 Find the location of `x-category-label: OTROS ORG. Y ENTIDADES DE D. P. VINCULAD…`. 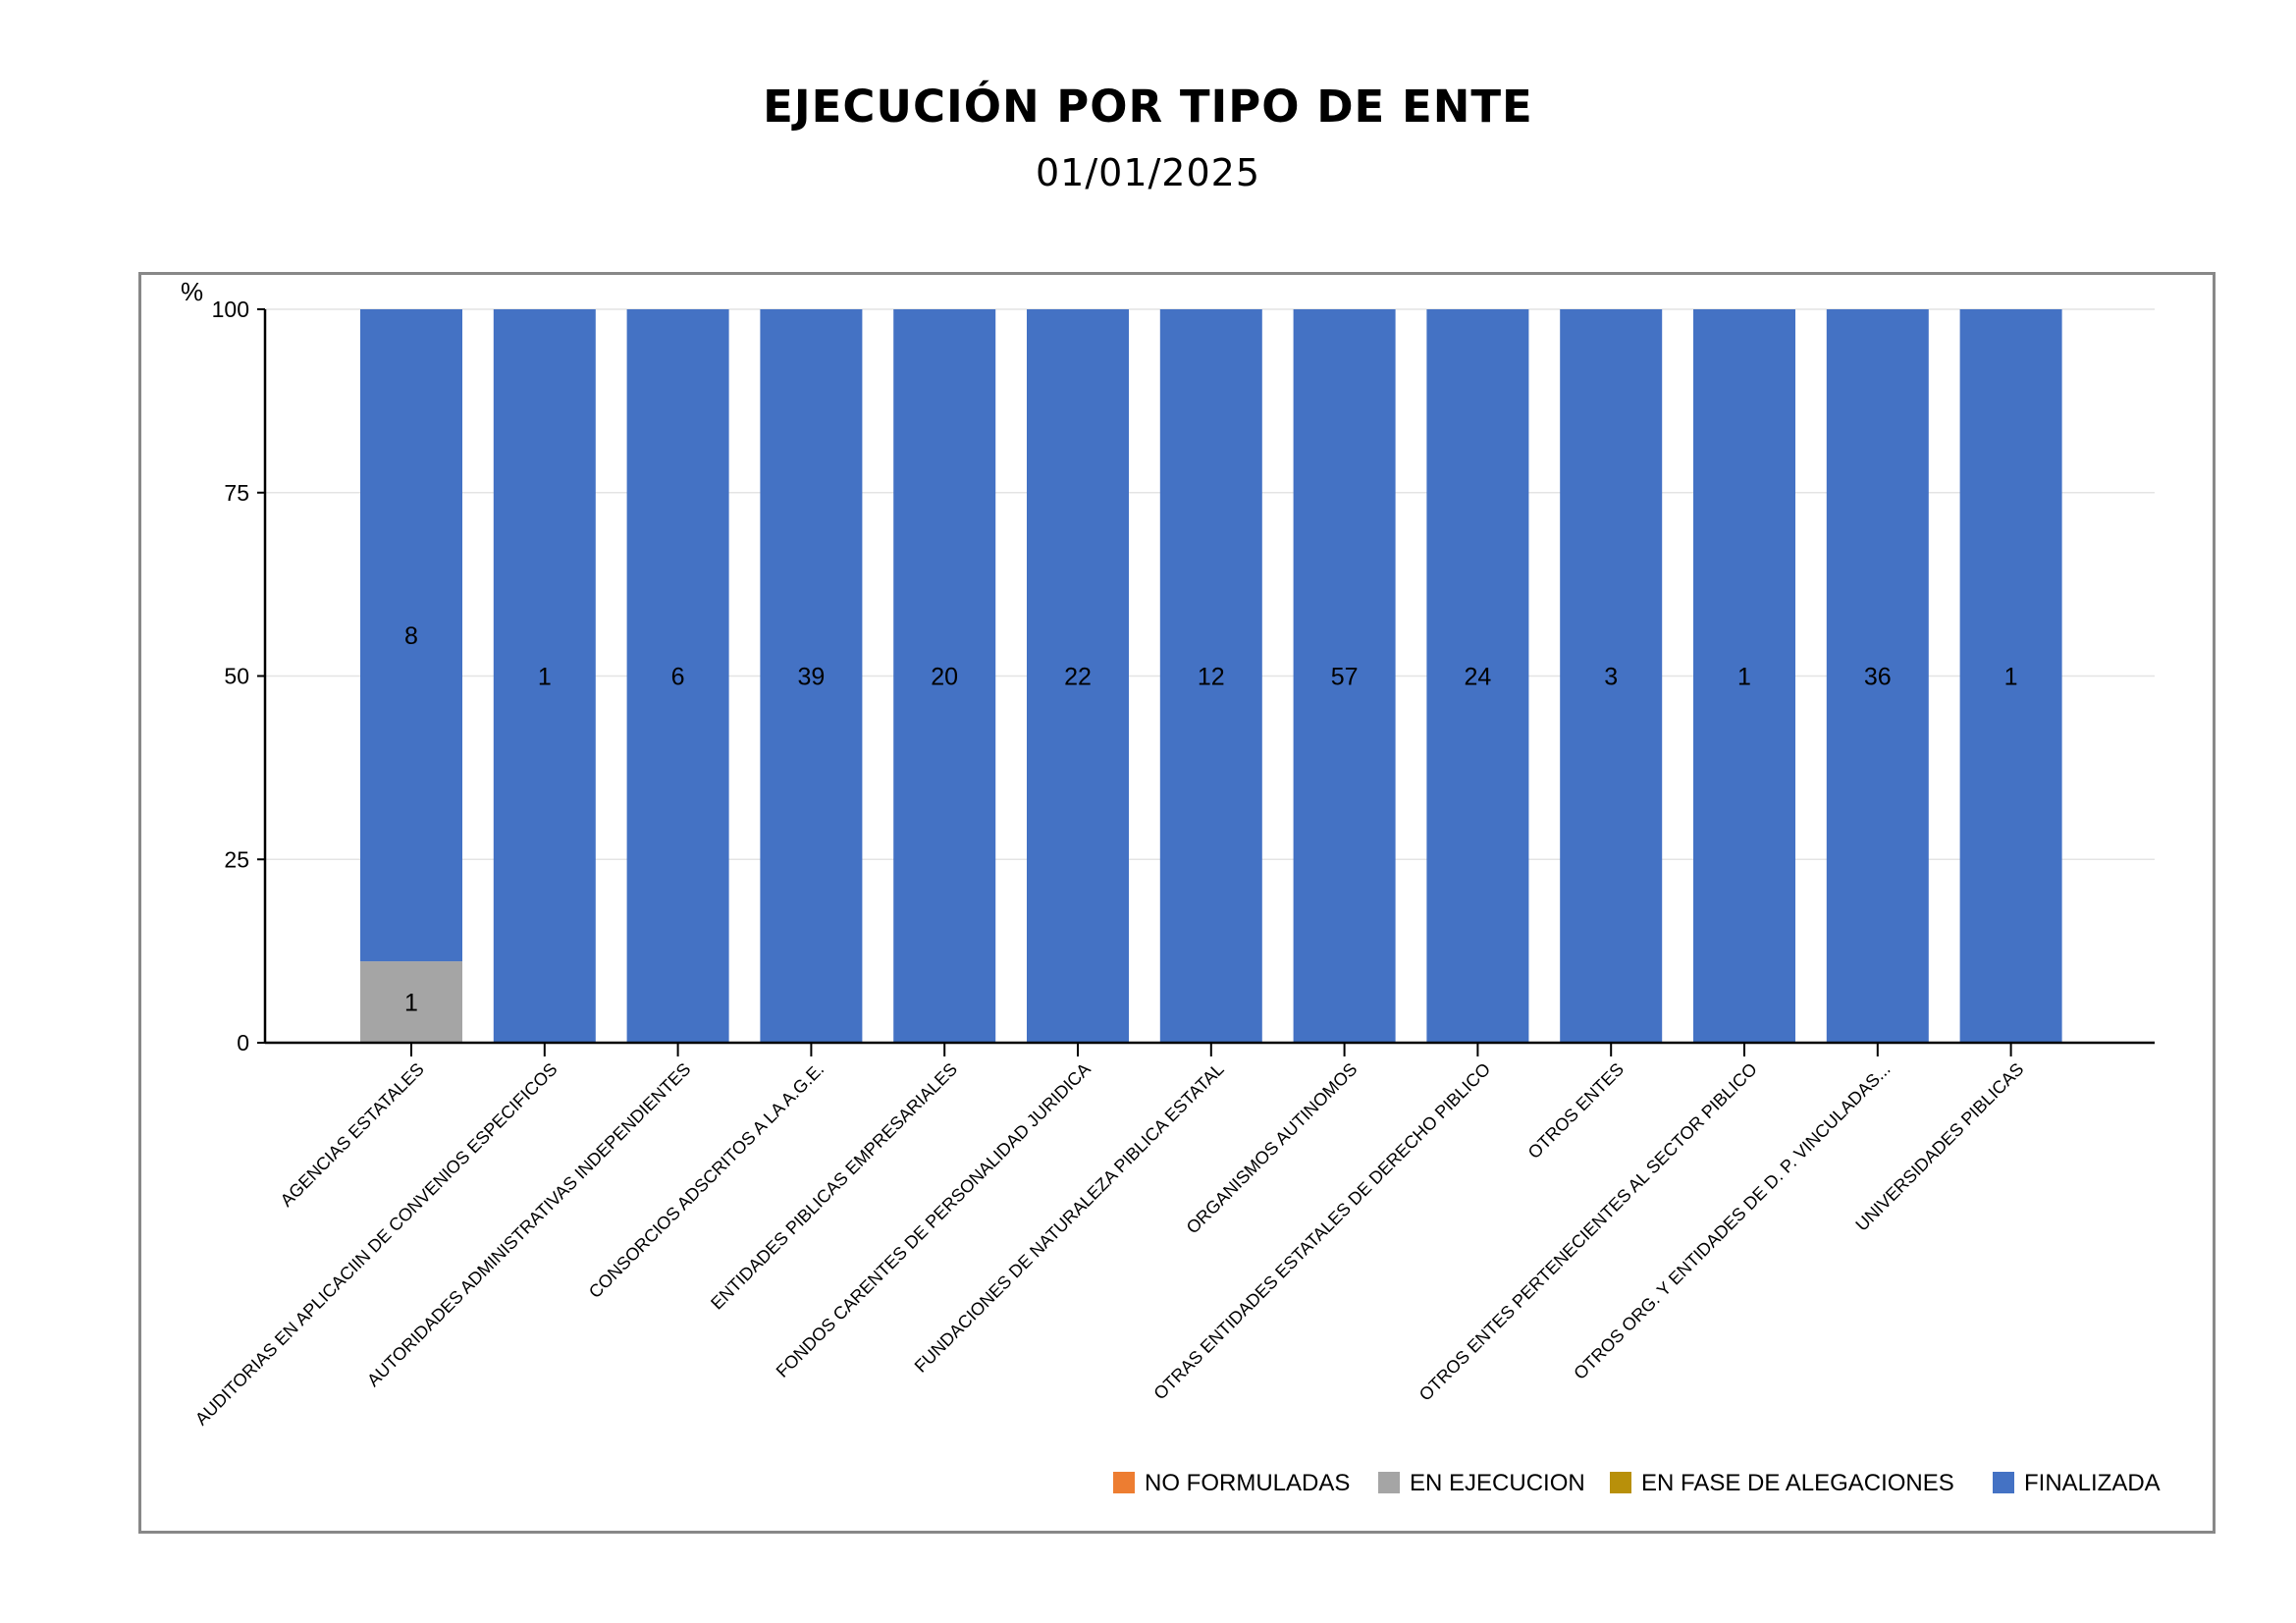

x-category-label: OTROS ORG. Y ENTIDADES DE D. P. VINCULAD… is located at coordinates (1732, 1221).